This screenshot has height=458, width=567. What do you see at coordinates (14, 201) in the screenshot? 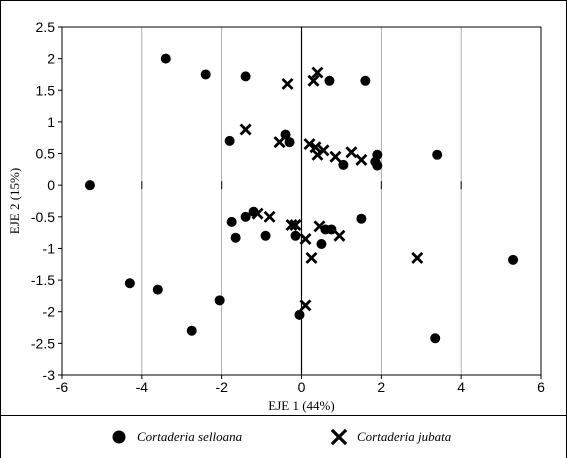
I see `y-axis-title: EJE 2 (15%)` at bounding box center [14, 201].